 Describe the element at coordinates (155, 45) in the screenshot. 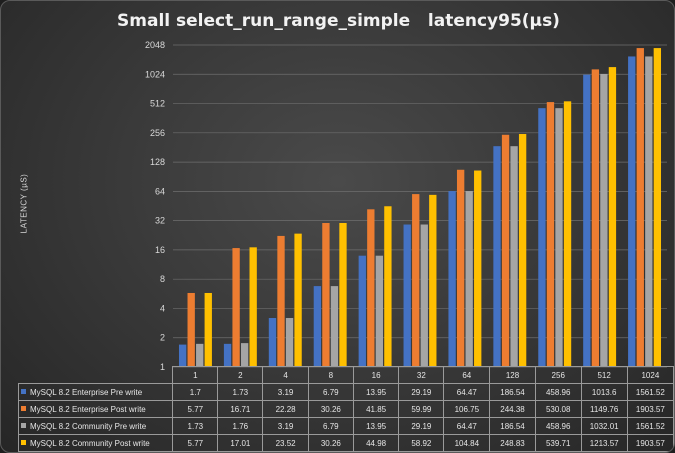

I see `y-tick-label: 2048` at that location.